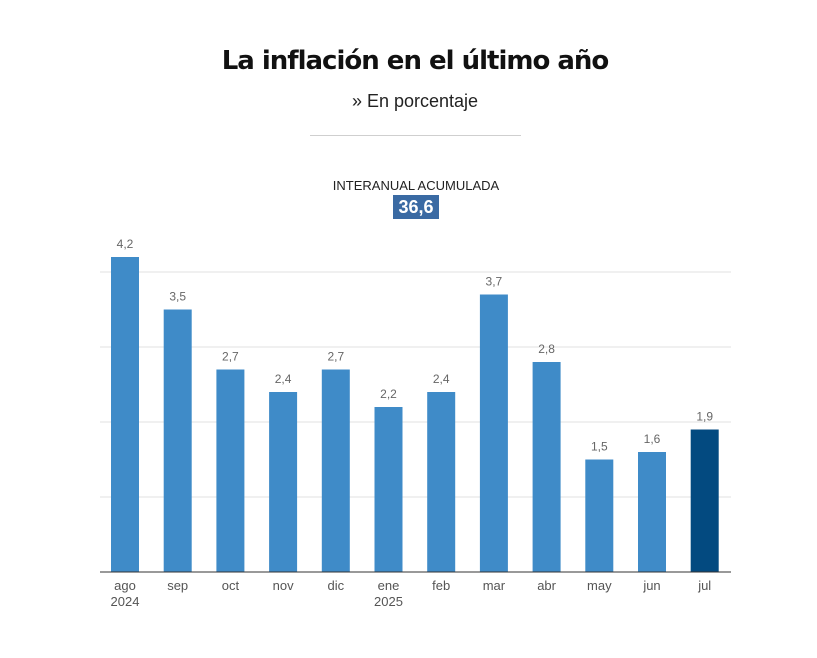  Describe the element at coordinates (177, 585) in the screenshot. I see `x-tick-label: sep` at that location.